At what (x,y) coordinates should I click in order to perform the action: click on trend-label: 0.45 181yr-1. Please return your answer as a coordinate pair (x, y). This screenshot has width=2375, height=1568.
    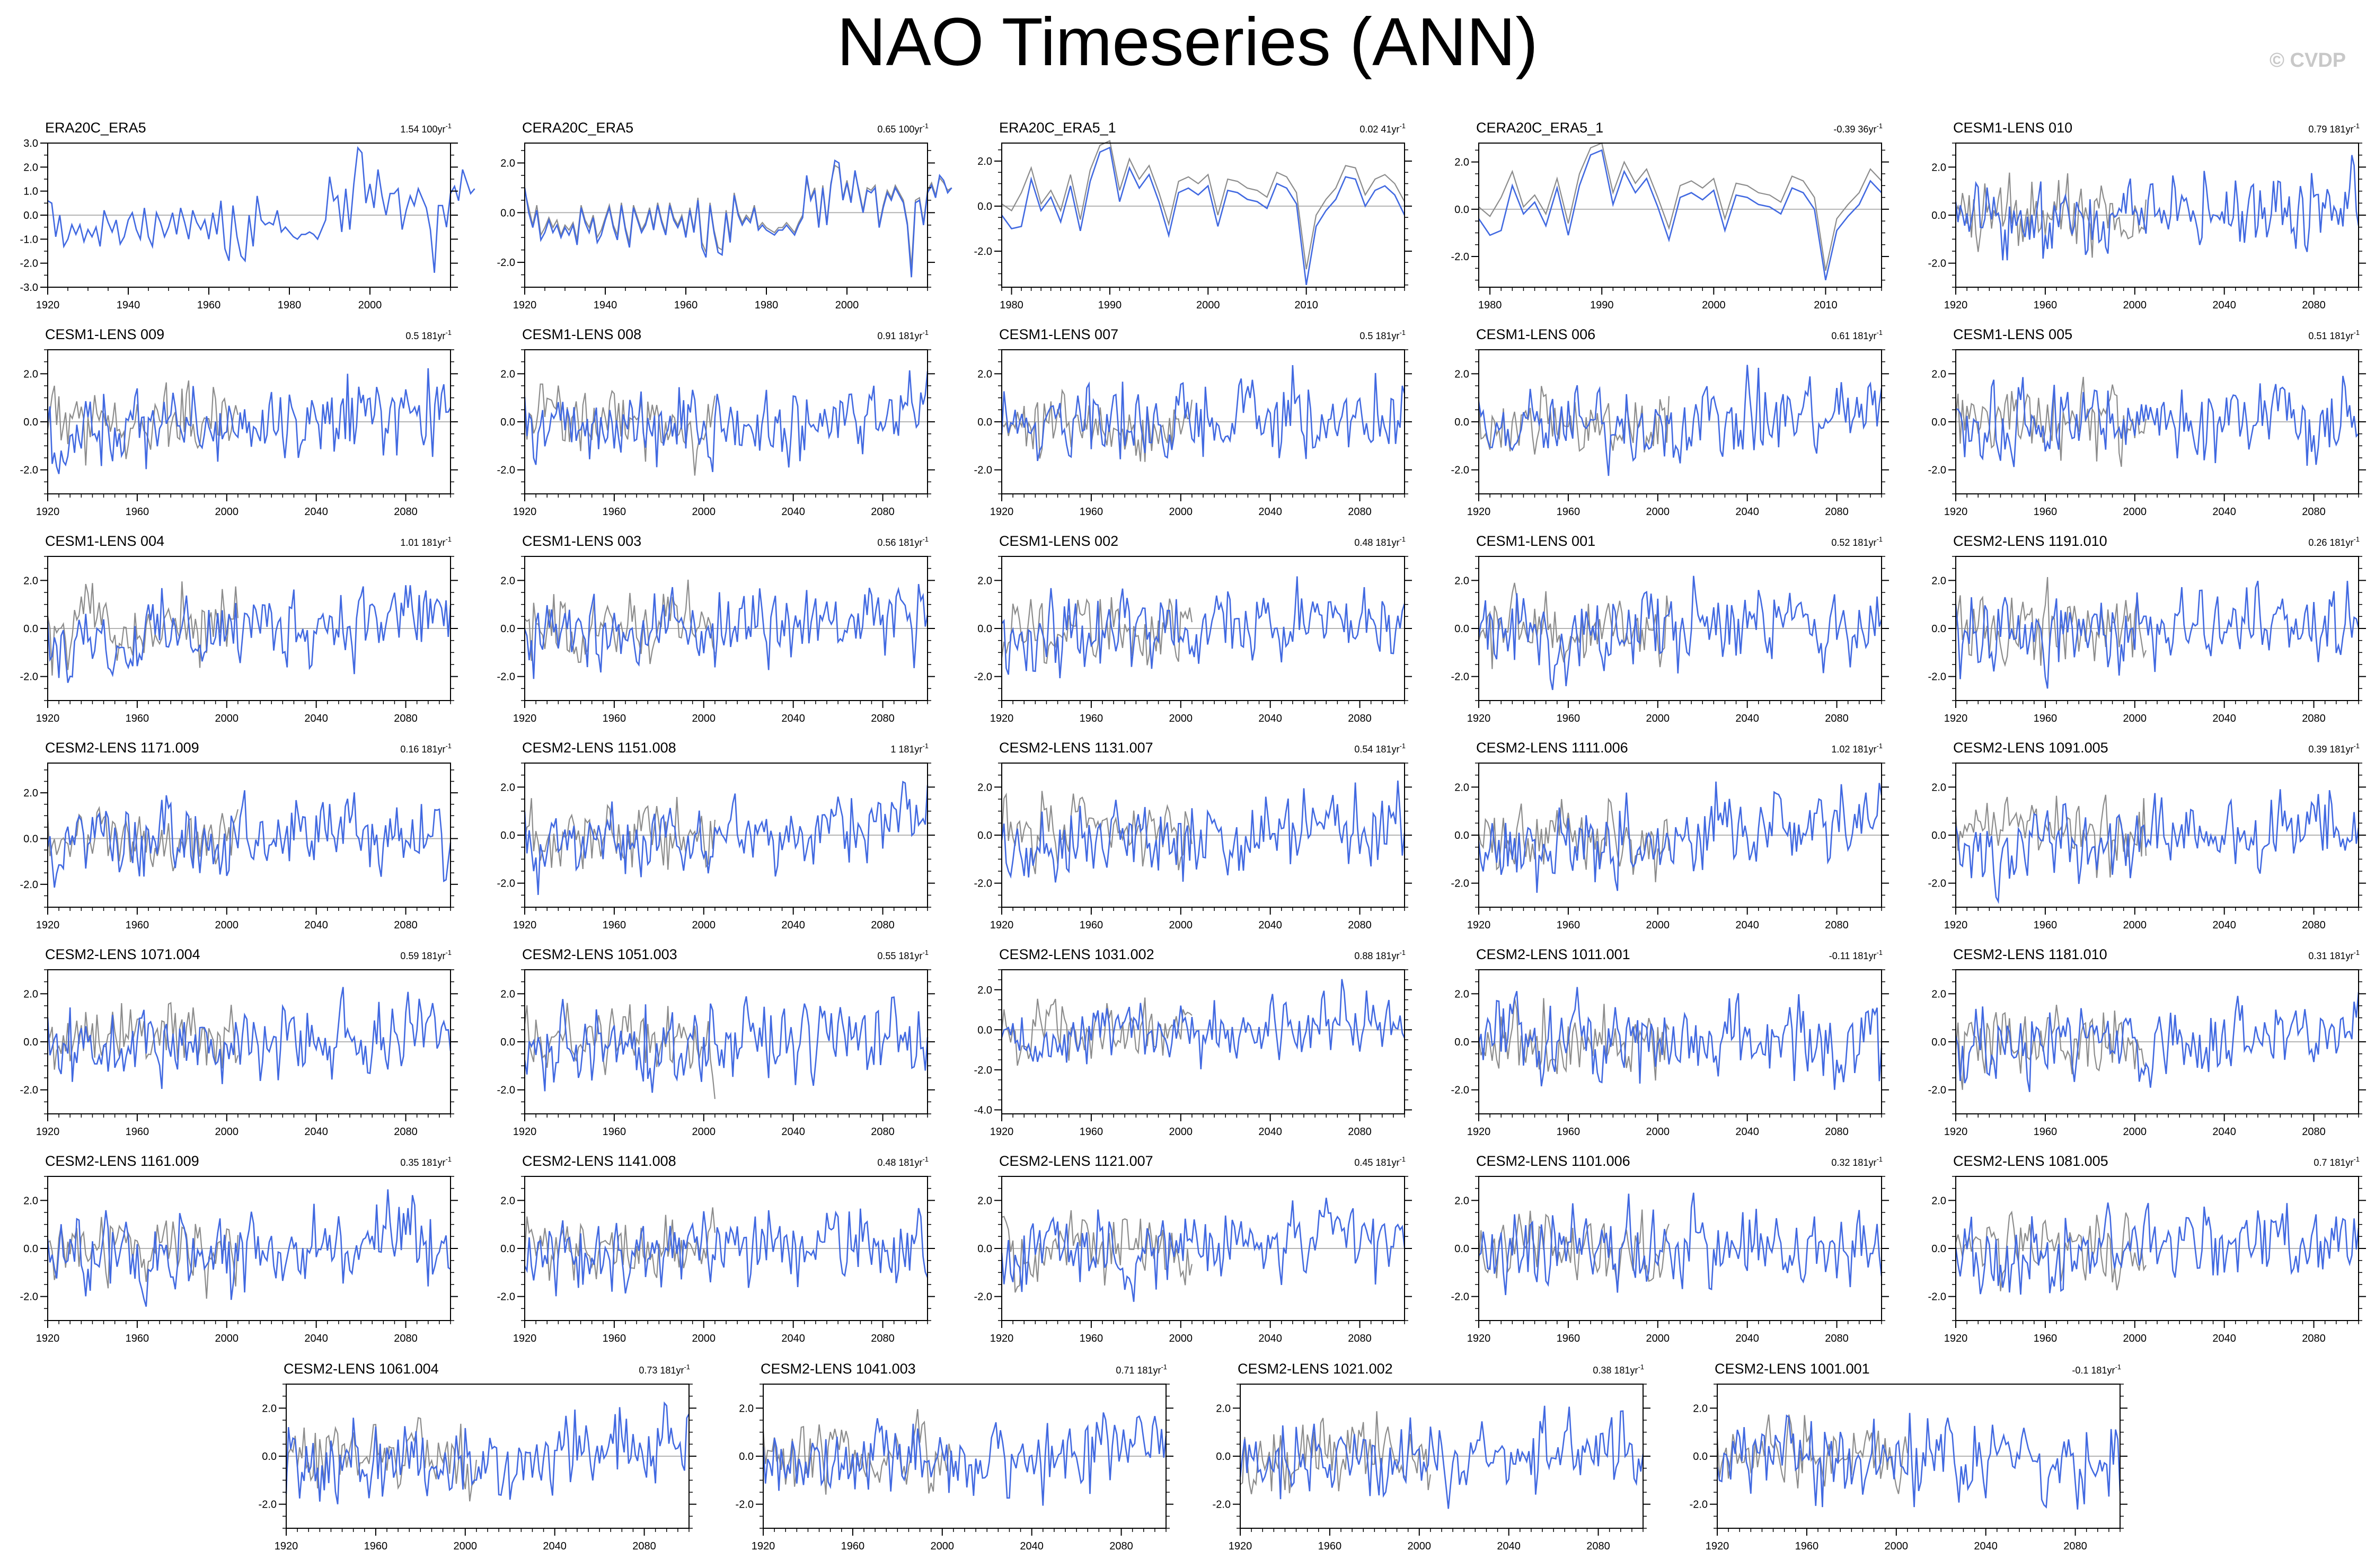
    Looking at the image, I should click on (1380, 1161).